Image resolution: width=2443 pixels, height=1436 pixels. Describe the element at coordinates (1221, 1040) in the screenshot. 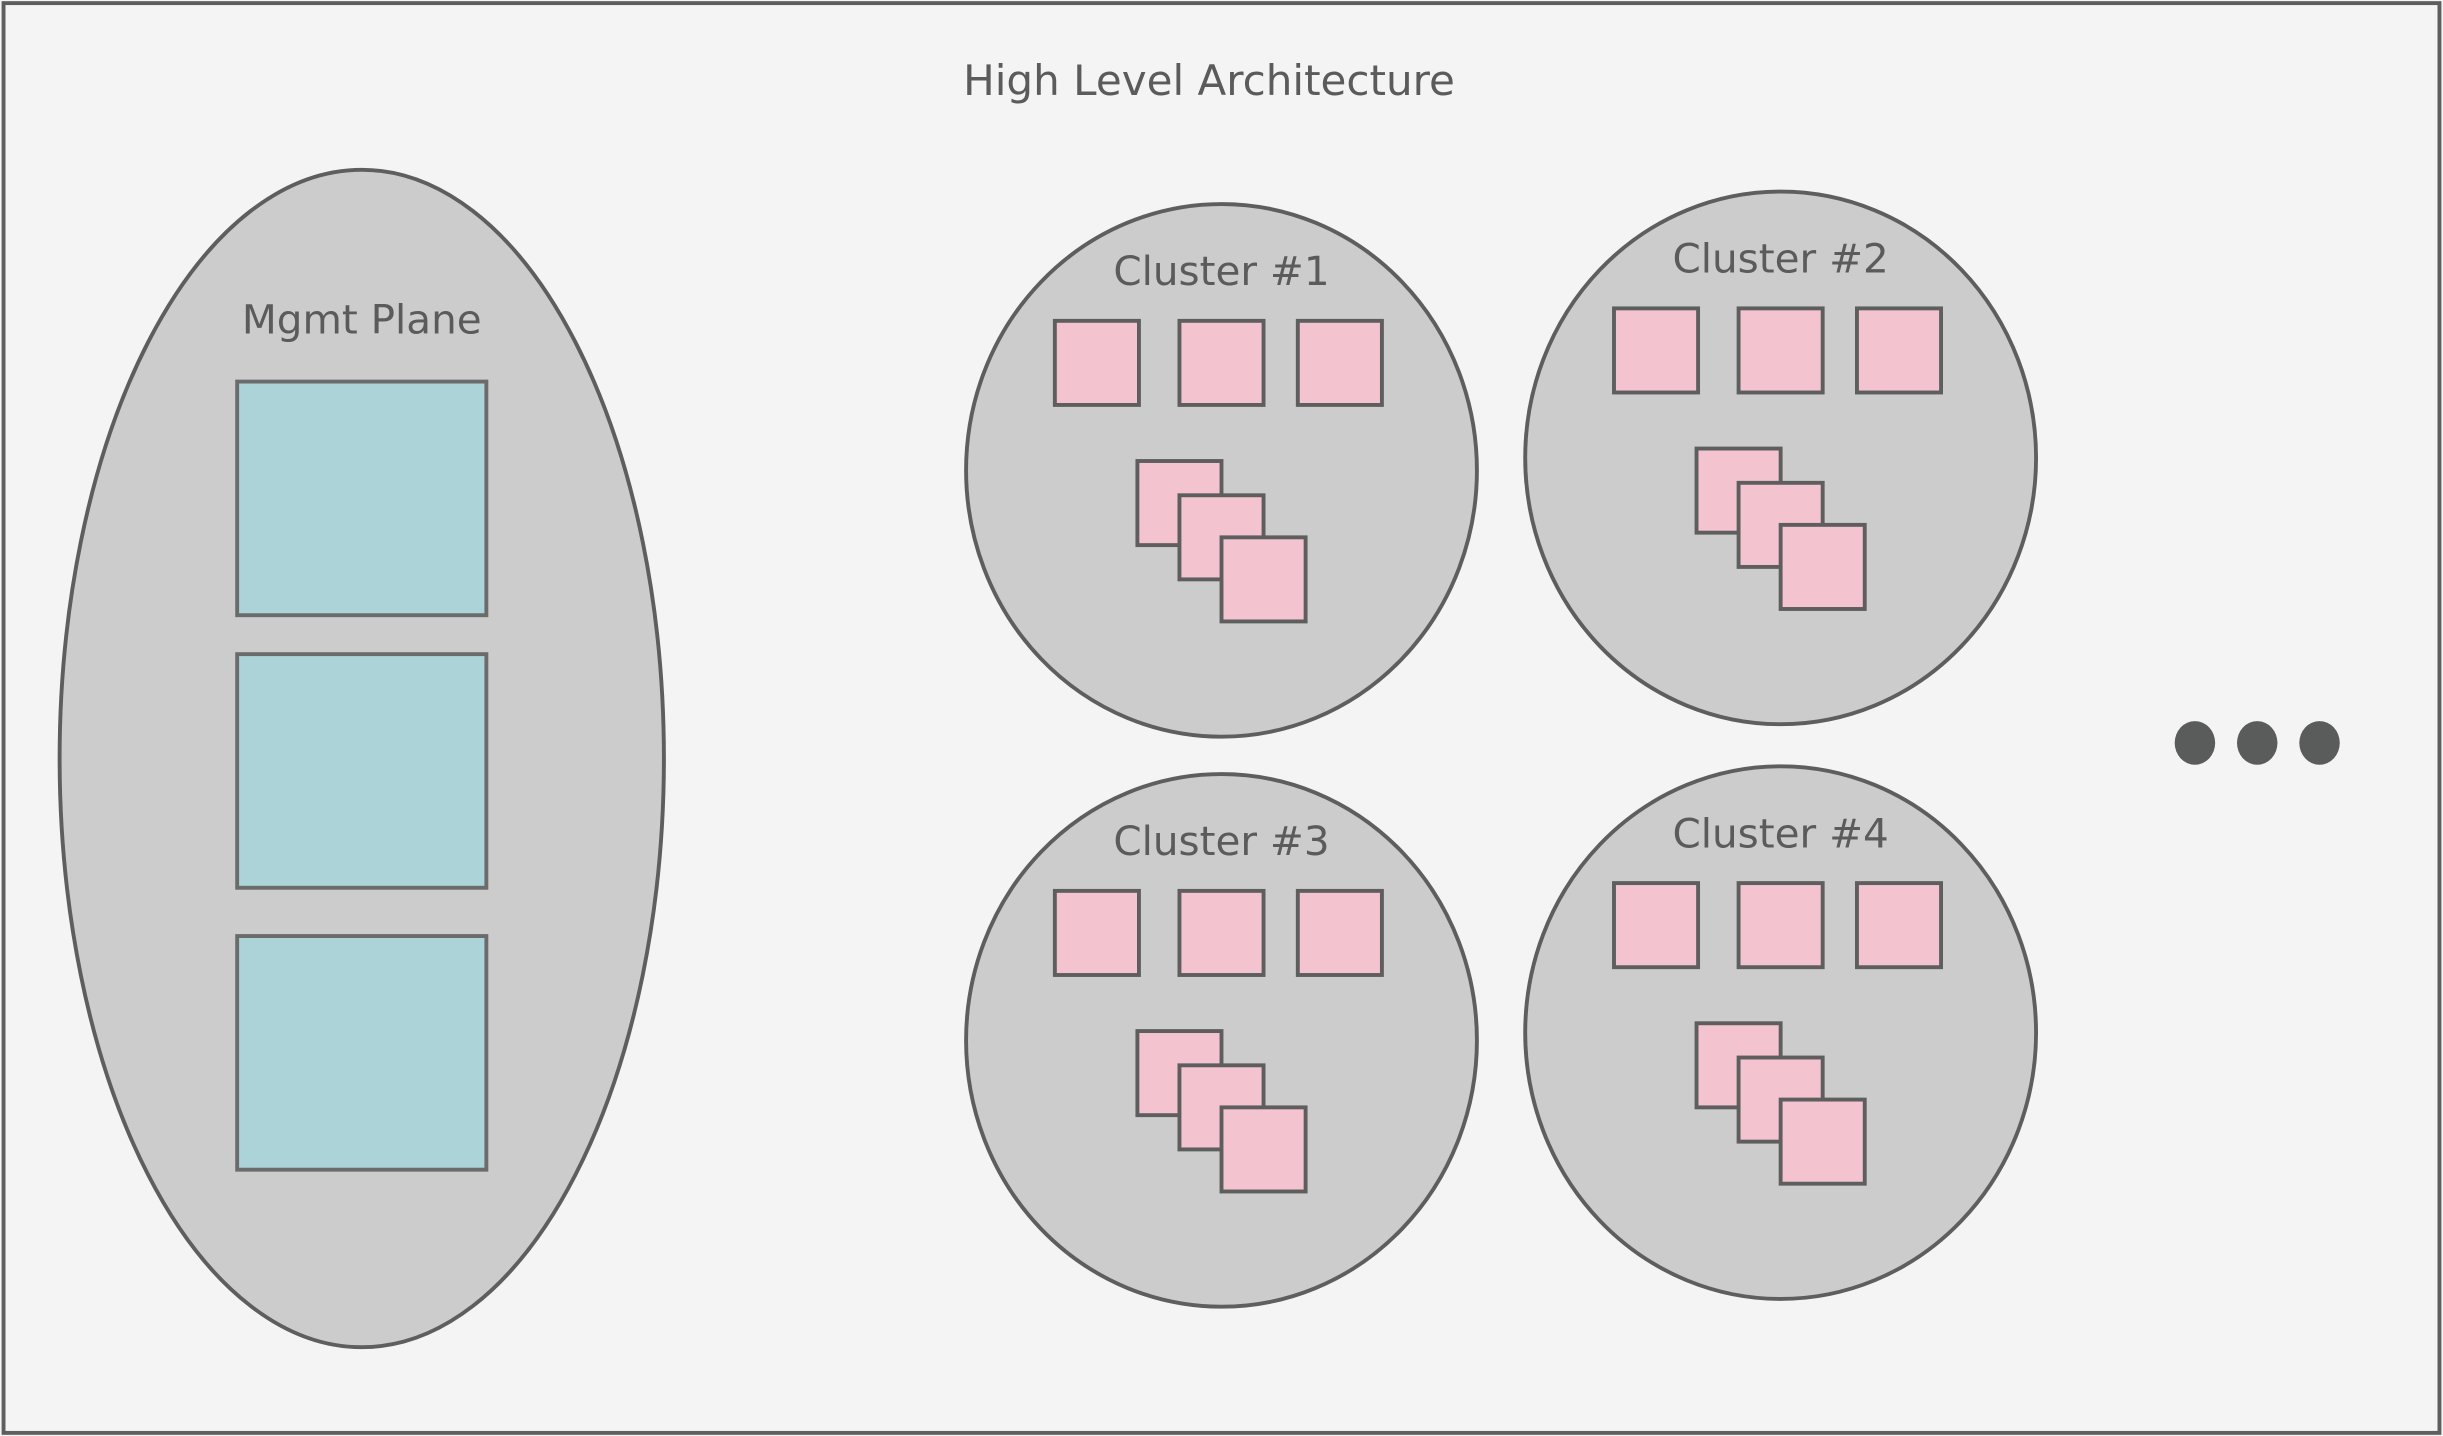

I see `cluster-3: Cluster #3` at that location.